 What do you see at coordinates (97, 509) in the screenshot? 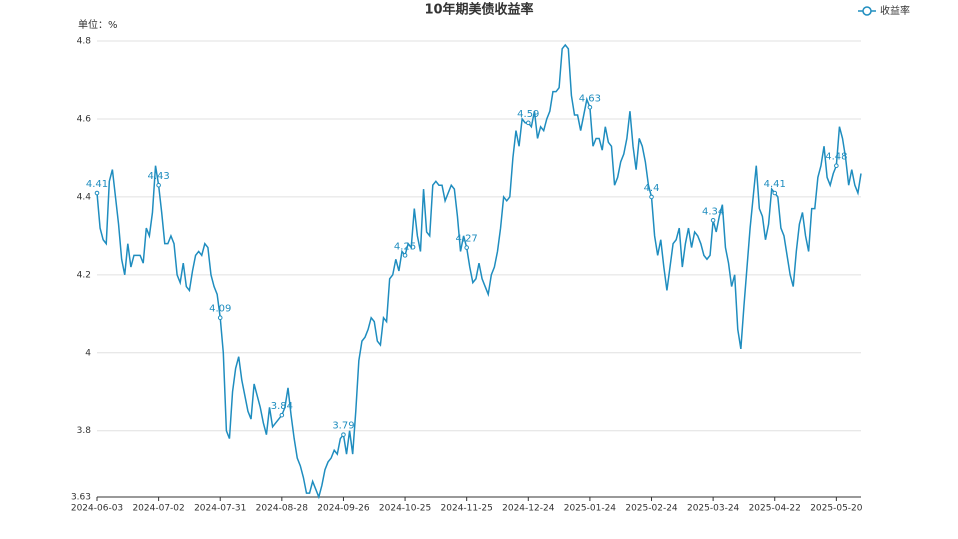
I see `x-tick-label: 2024-06-03` at bounding box center [97, 509].